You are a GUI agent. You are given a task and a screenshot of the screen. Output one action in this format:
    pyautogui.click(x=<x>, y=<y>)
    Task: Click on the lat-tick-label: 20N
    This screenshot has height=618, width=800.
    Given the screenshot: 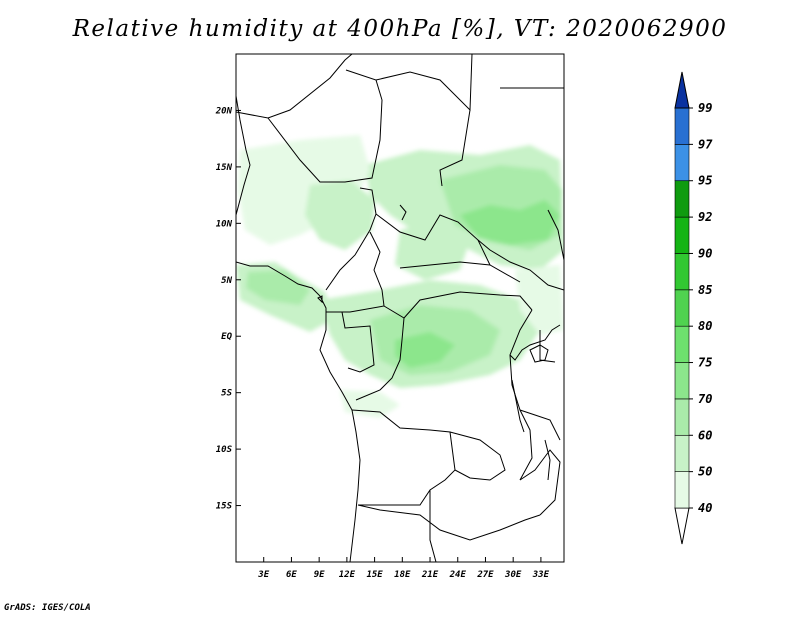 What is the action you would take?
    pyautogui.click(x=224, y=111)
    